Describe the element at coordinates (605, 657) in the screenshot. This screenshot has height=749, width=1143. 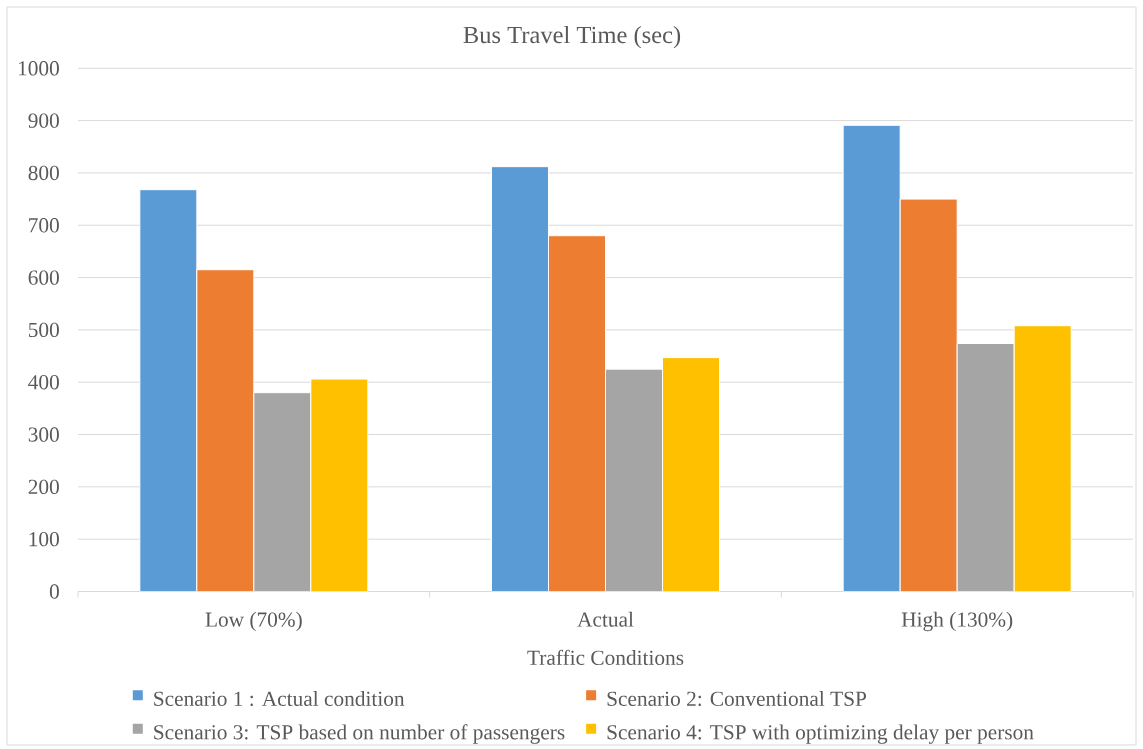
I see `x-axis-title: Traffic Conditions` at that location.